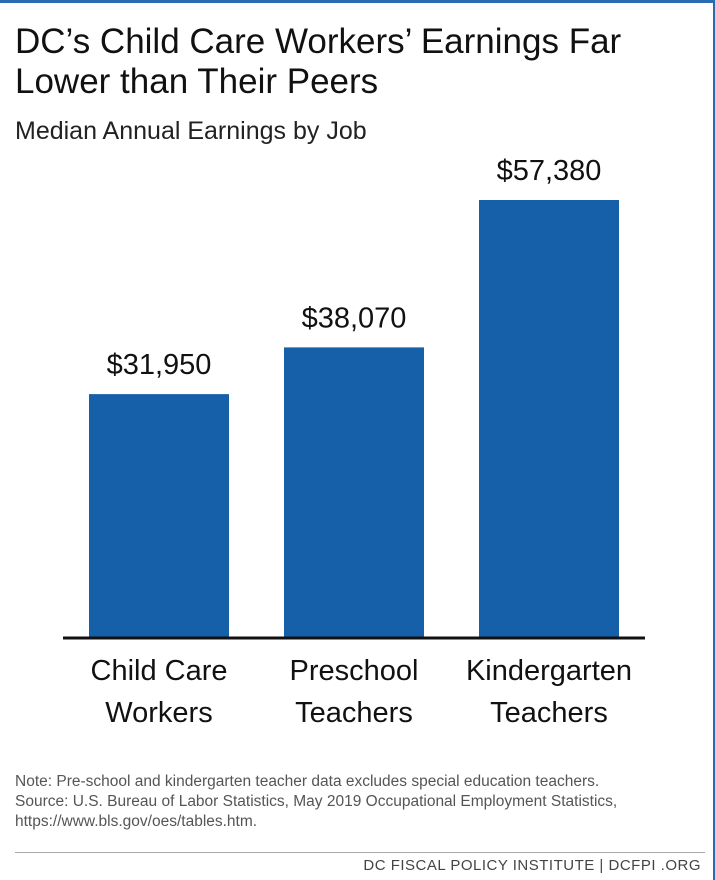  What do you see at coordinates (549, 671) in the screenshot?
I see `category-label-2-line-0: Kindergarten` at bounding box center [549, 671].